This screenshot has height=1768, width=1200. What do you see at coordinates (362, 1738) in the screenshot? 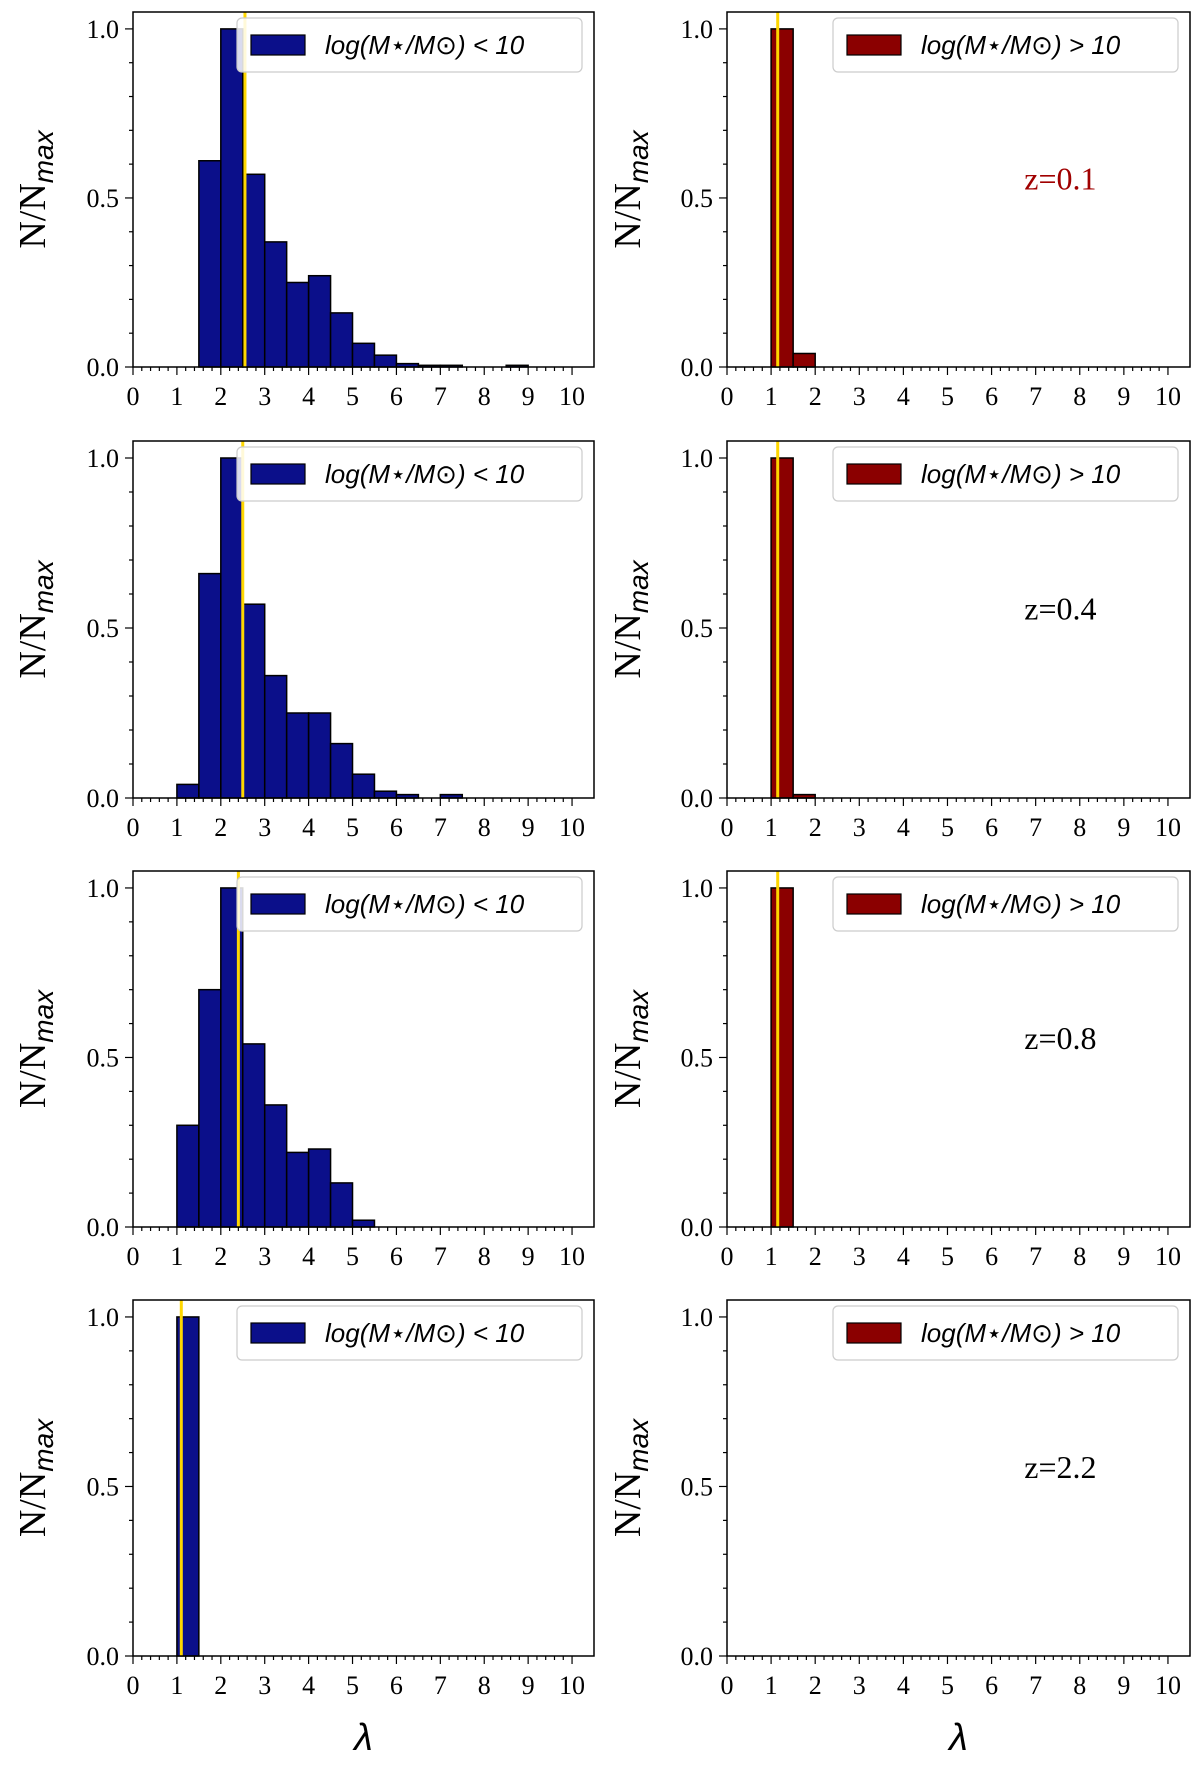
I see `x-axis-label: λ` at bounding box center [362, 1738].